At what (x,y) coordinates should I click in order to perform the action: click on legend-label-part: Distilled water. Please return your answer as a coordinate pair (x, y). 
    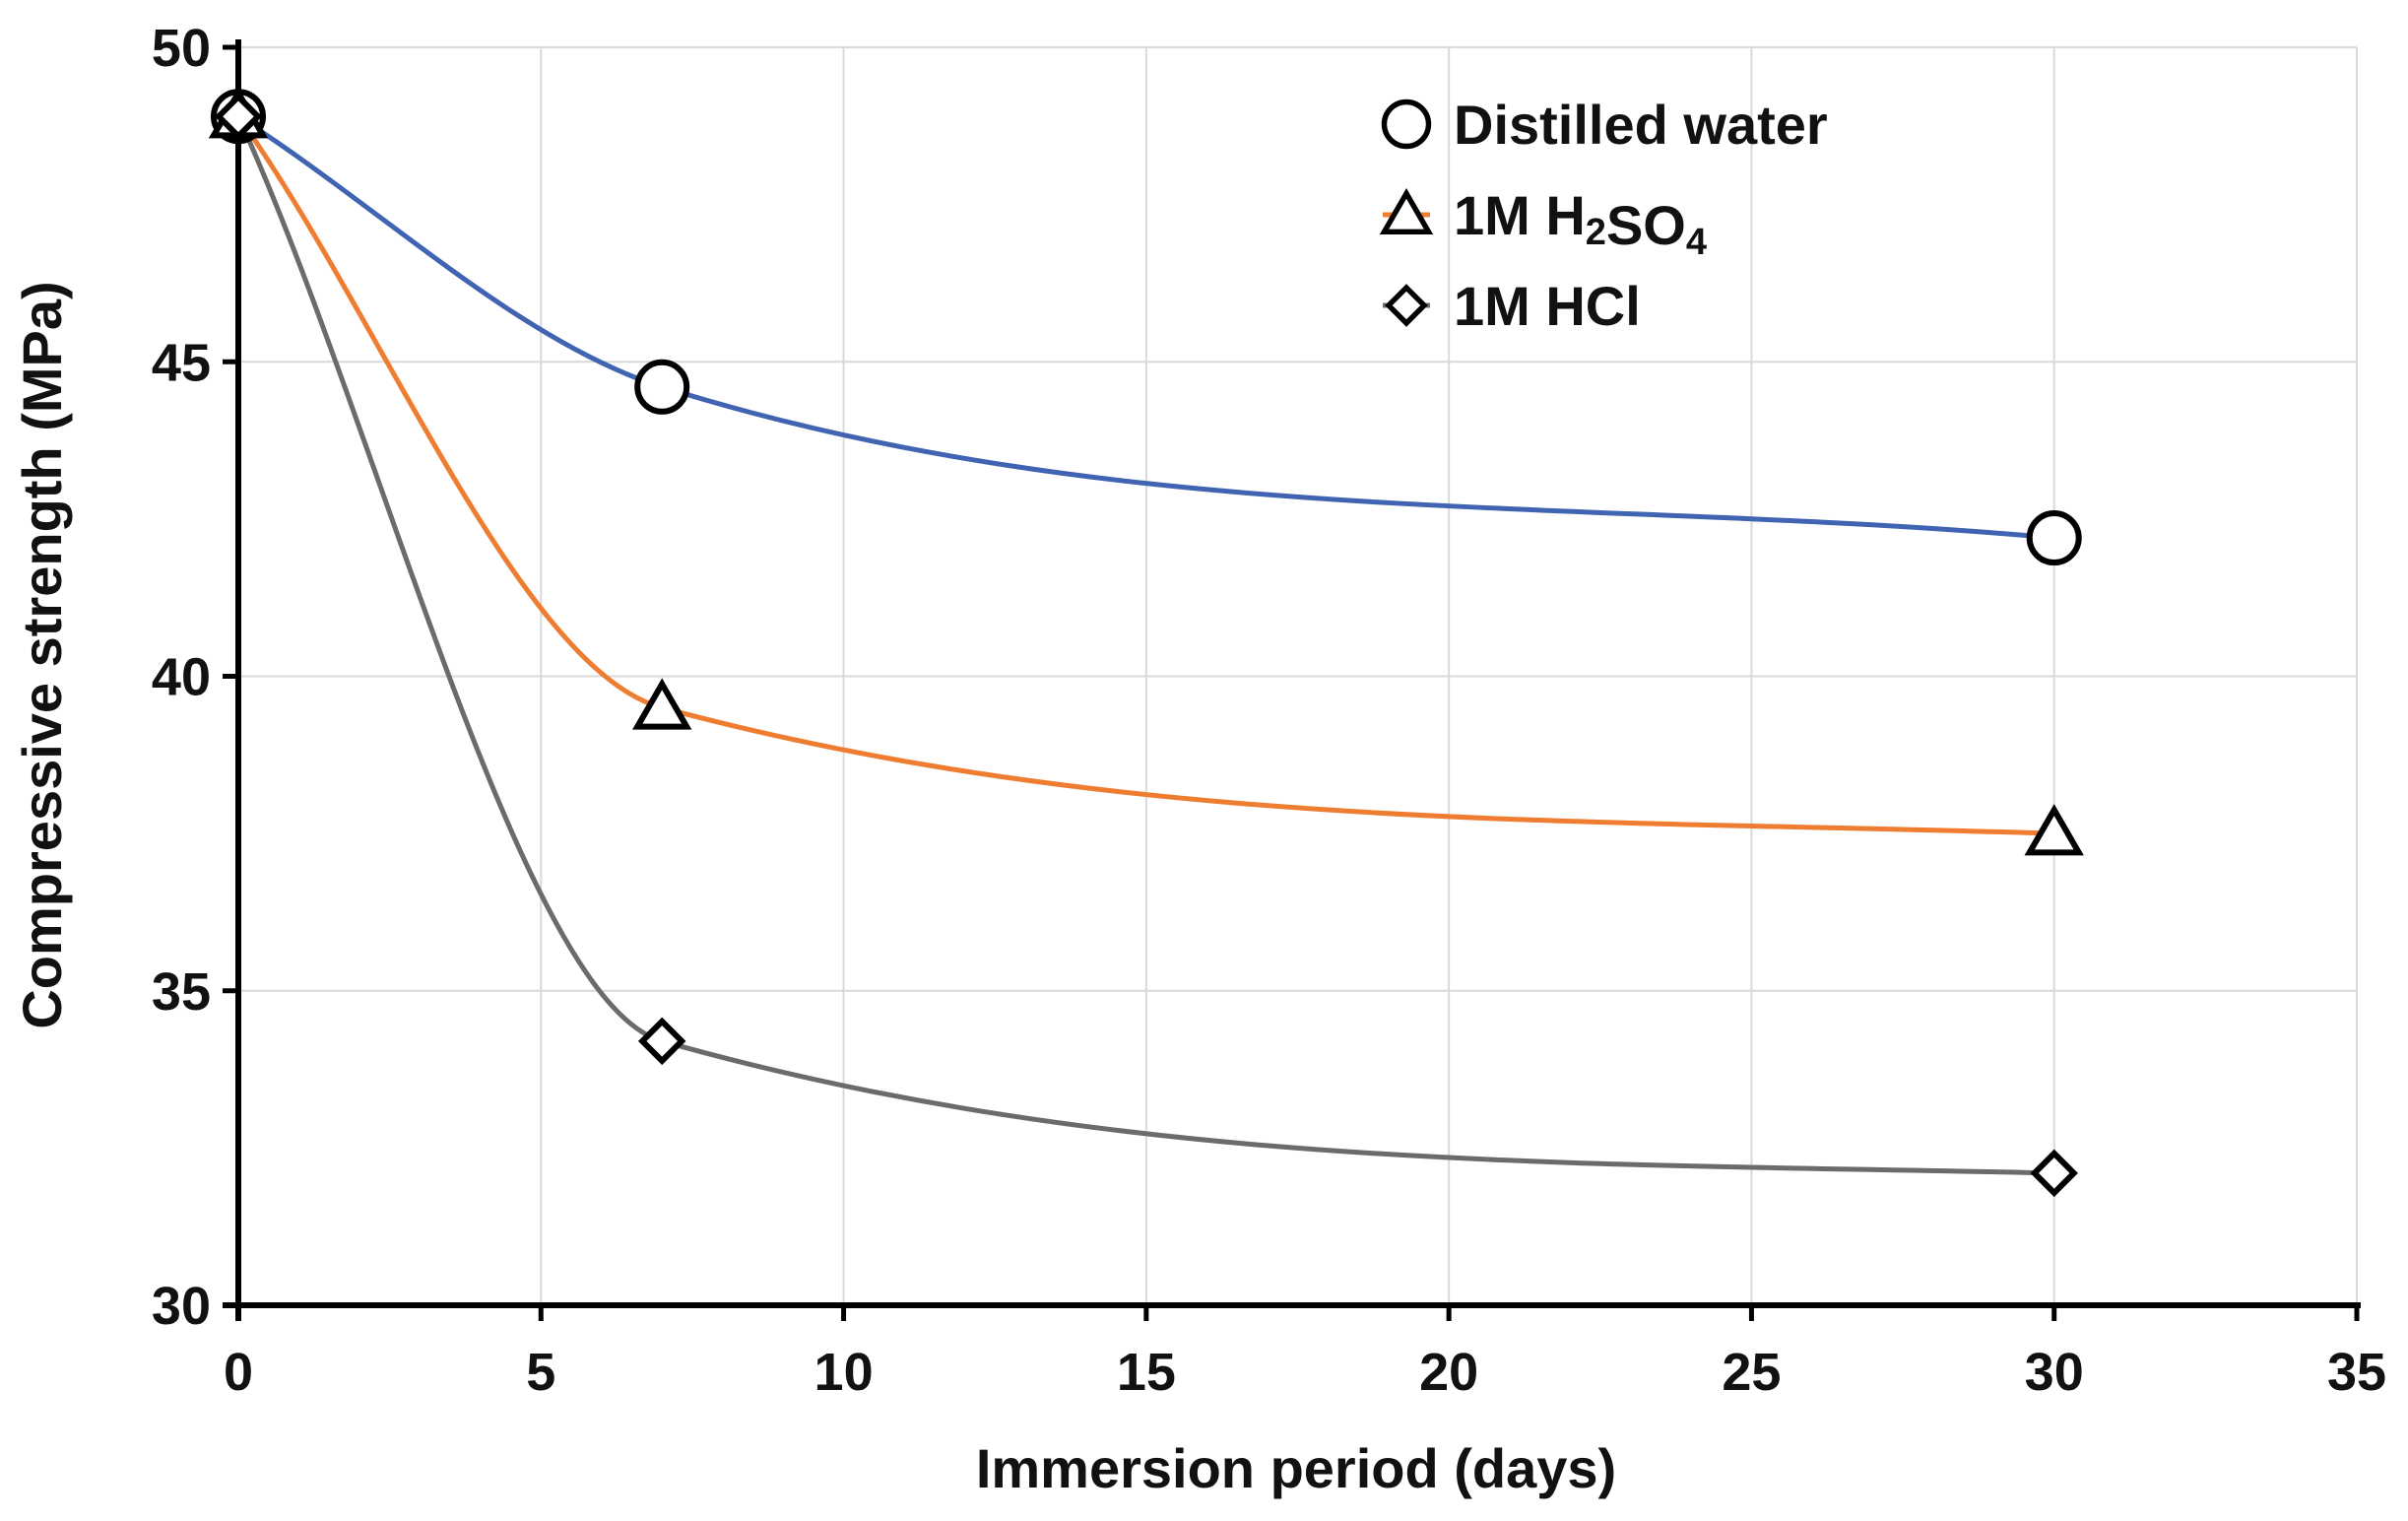
    Looking at the image, I should click on (1641, 125).